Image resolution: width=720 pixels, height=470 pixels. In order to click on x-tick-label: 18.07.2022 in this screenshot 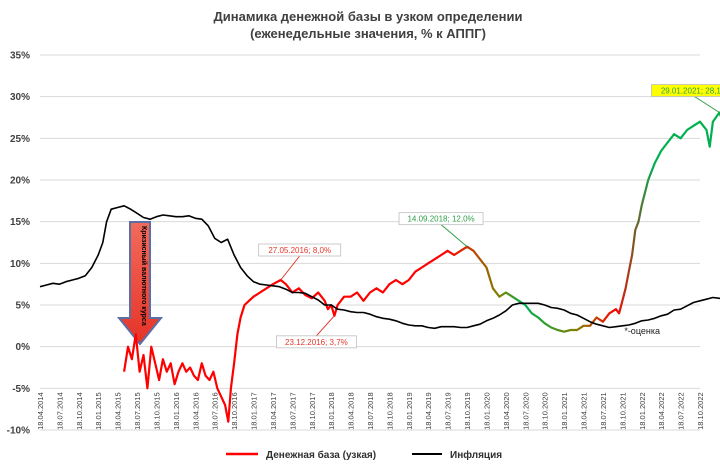, I will do `click(681, 411)`.